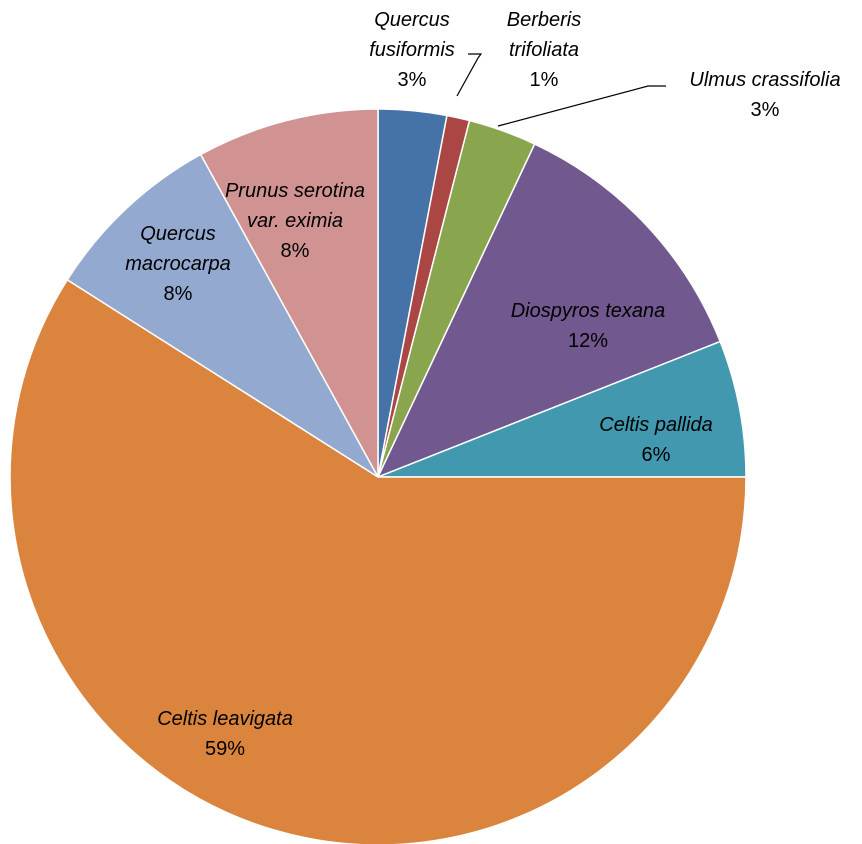  I want to click on slice-category-name: macrocarpa, so click(178, 264).